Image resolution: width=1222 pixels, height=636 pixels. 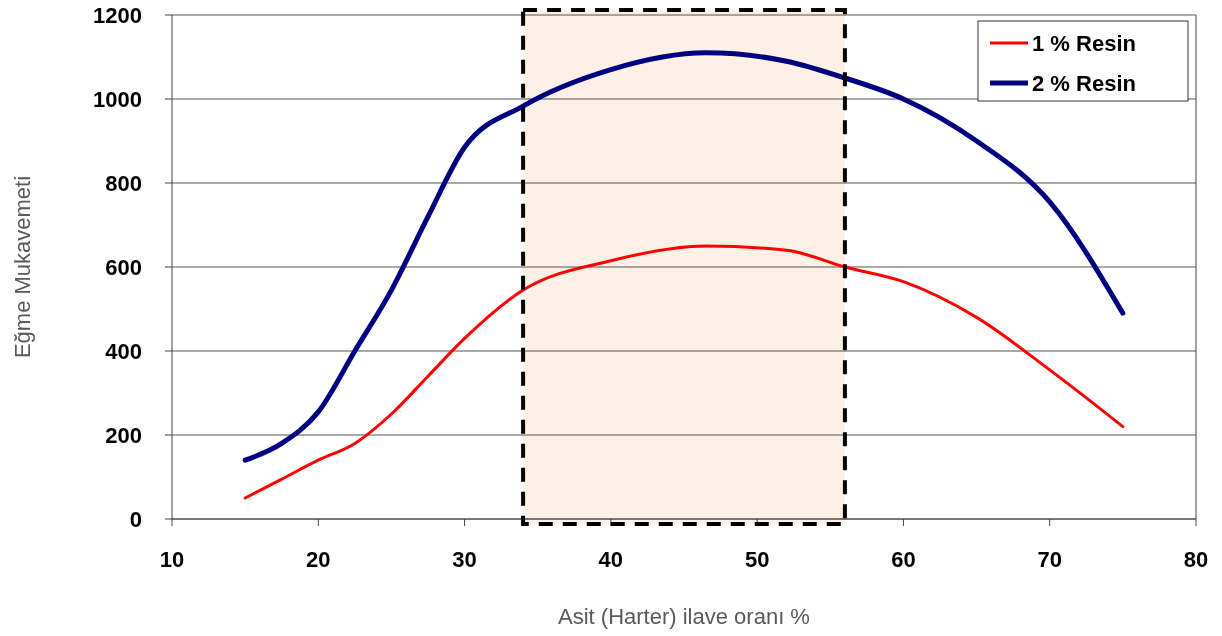 I want to click on y-tick-label: 0, so click(x=135, y=519).